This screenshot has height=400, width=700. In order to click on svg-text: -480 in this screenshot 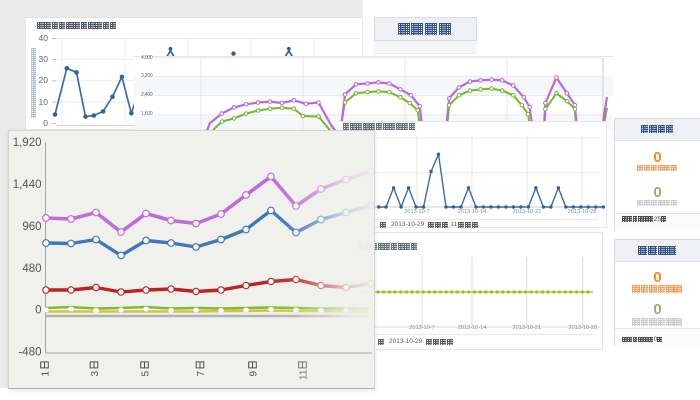, I will do `click(29, 352)`.